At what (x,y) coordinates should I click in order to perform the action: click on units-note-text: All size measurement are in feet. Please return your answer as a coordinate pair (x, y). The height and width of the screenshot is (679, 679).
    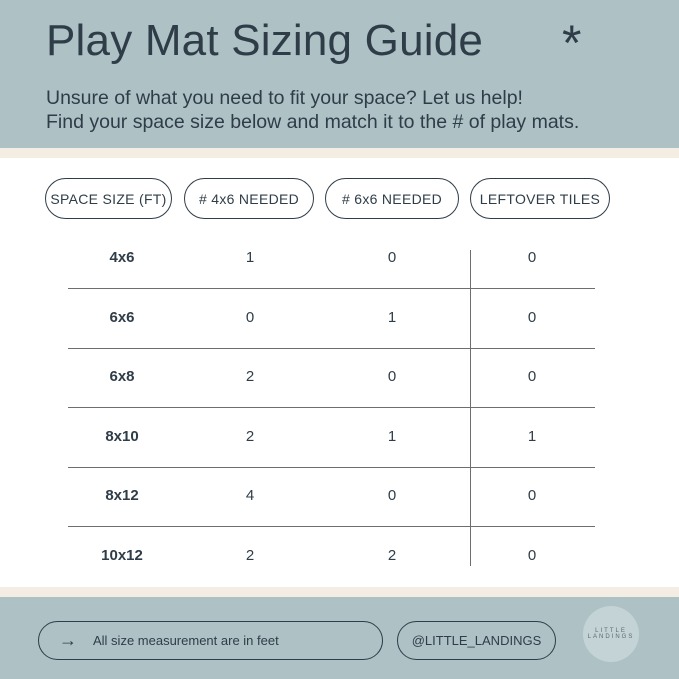
    Looking at the image, I should click on (186, 640).